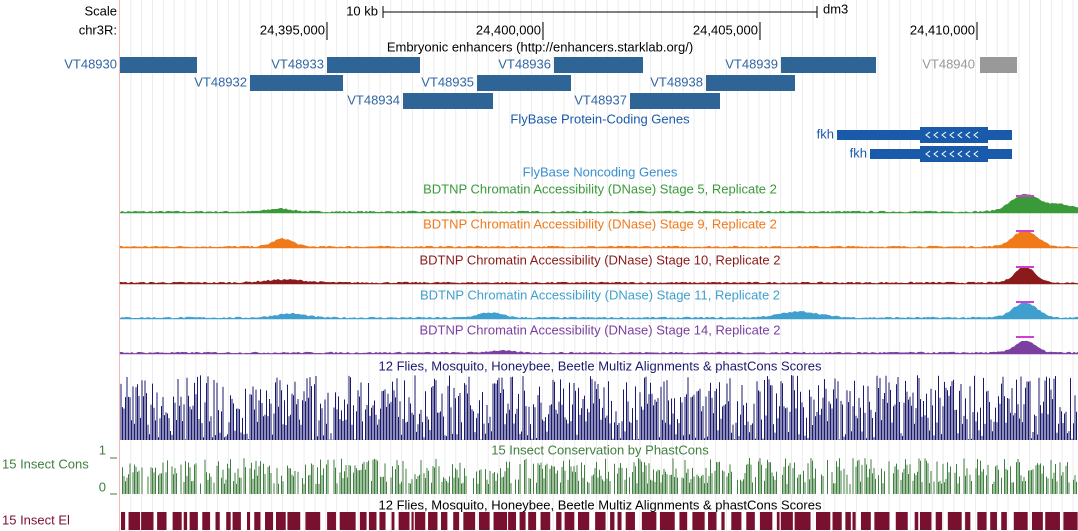 The width and height of the screenshot is (1078, 531). Describe the element at coordinates (751, 63) in the screenshot. I see `enhancer-label: VT48939` at that location.